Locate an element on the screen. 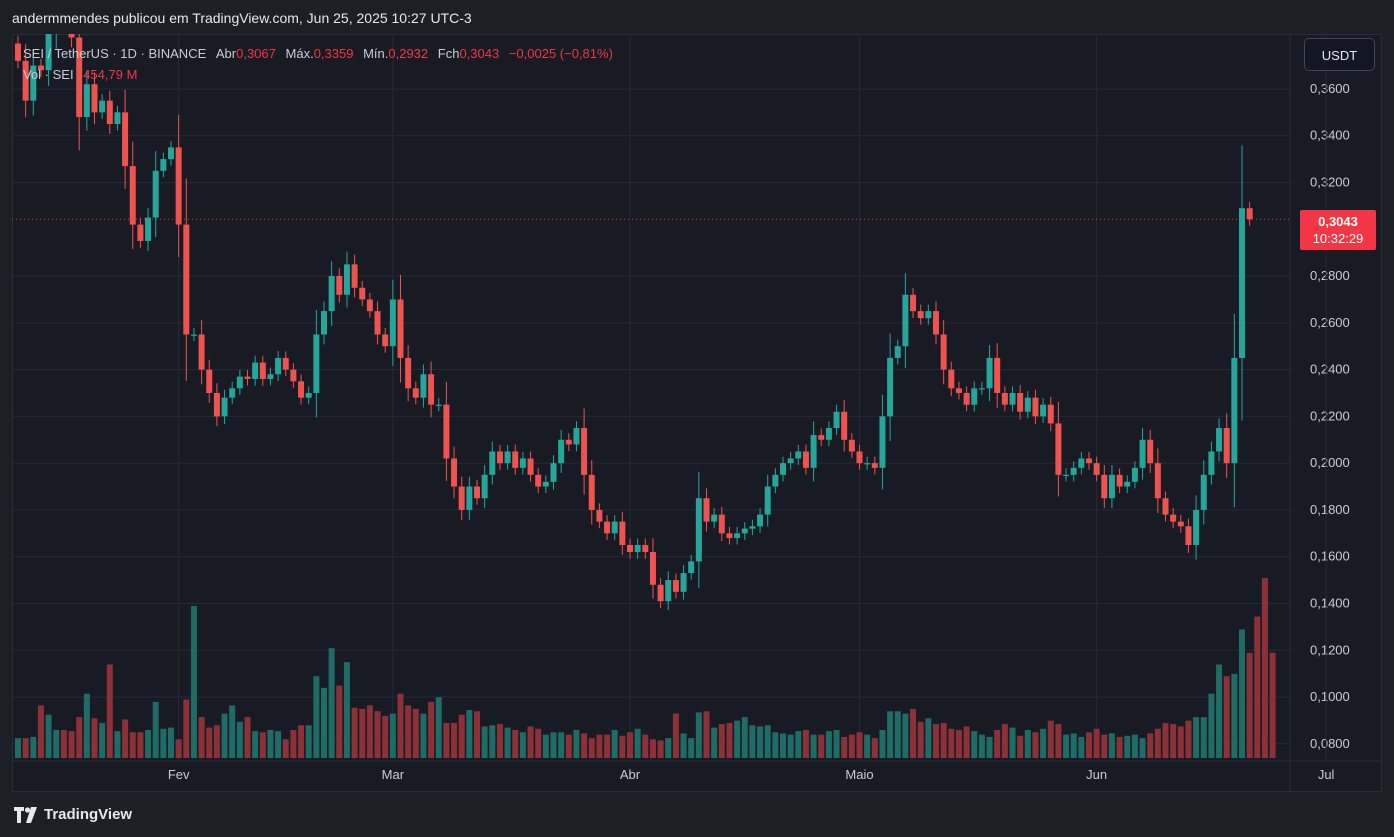 This screenshot has width=1394, height=837. y-tick-label: 0,1600 is located at coordinates (1330, 556).